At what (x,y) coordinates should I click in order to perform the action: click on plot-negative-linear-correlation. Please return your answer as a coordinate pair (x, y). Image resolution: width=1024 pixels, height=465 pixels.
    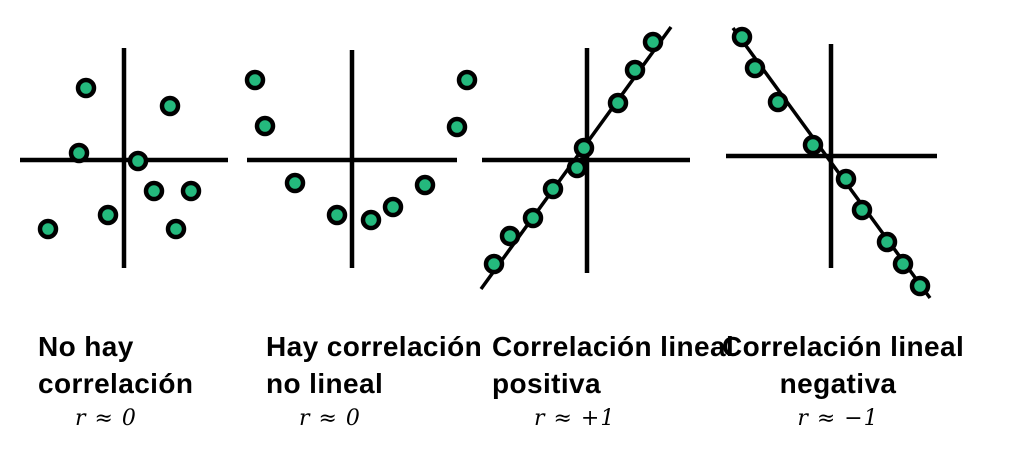
    Looking at the image, I should click on (831, 163).